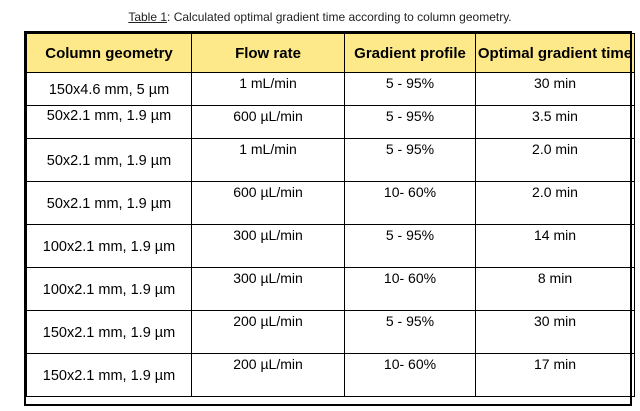  I want to click on header-optimal-gradient-time: Optimal gradient time, so click(555, 53).